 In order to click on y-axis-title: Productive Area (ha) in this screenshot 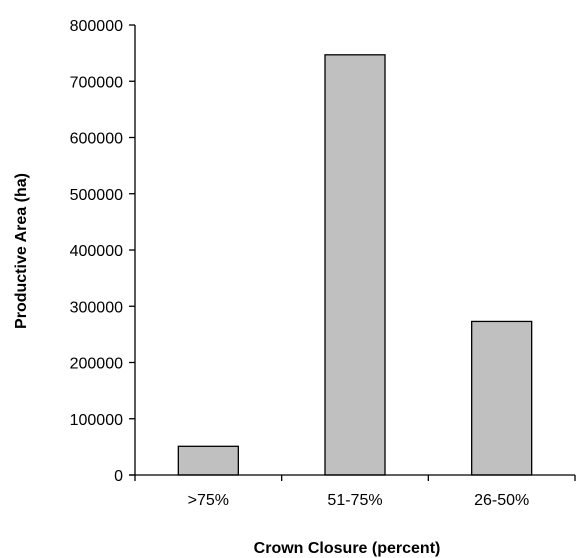, I will do `click(21, 251)`.